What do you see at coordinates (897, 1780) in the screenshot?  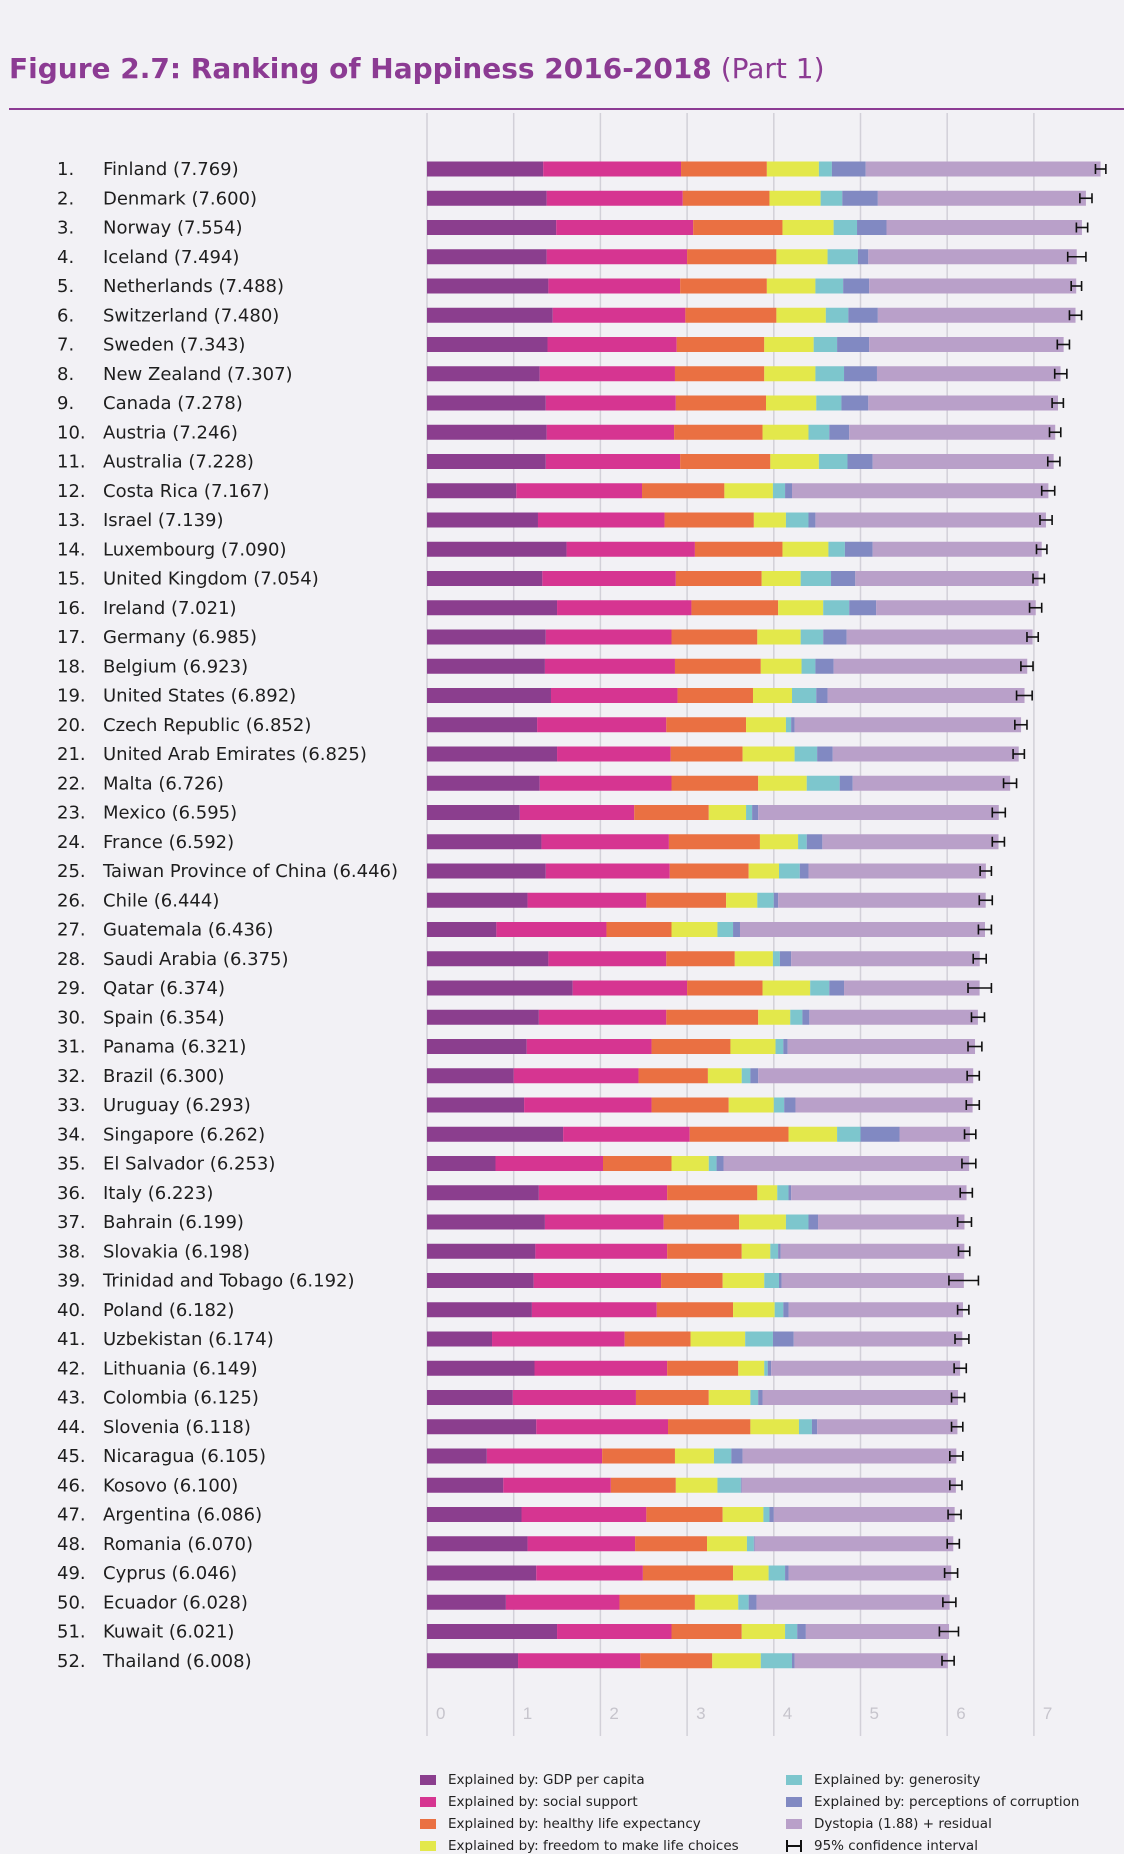 I see `legend-label-generosity: Explained by: generosity` at bounding box center [897, 1780].